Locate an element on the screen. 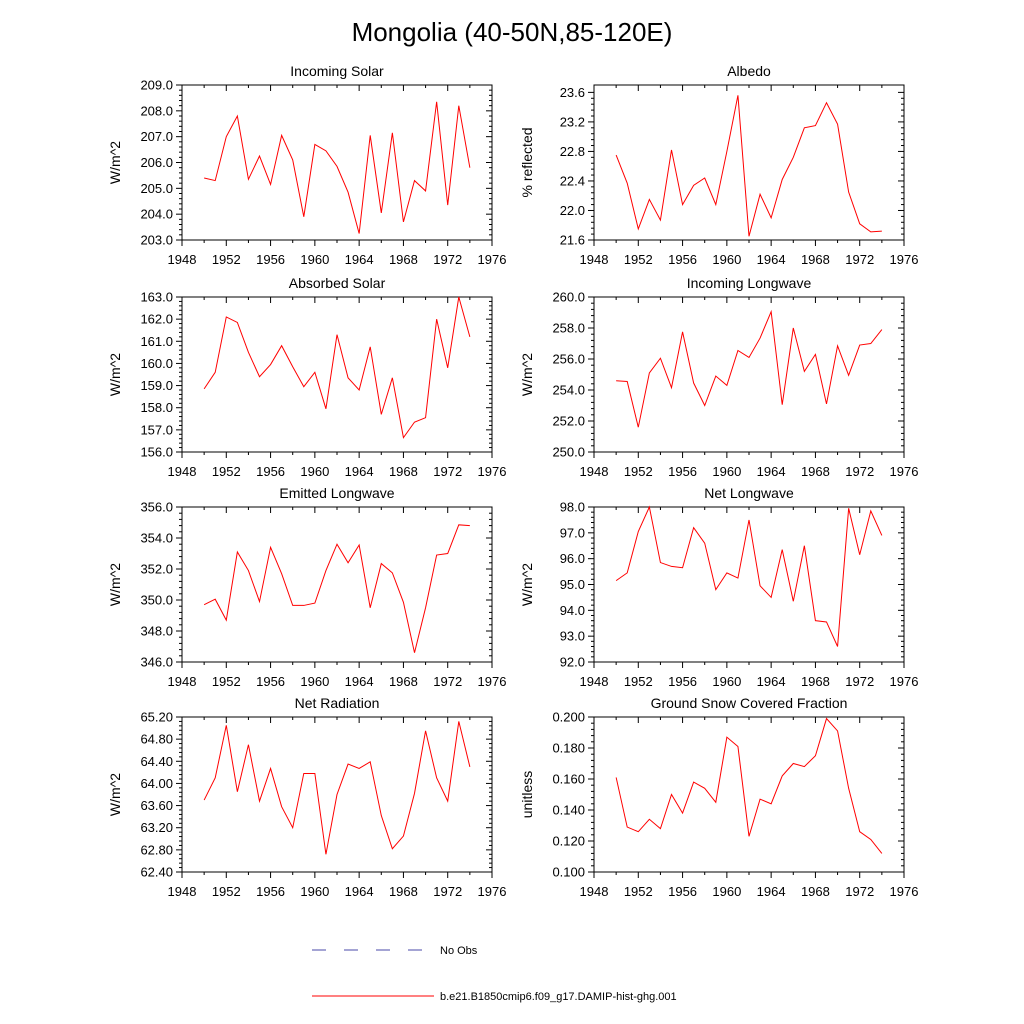  y-tick-label: 350.0 is located at coordinates (156, 600).